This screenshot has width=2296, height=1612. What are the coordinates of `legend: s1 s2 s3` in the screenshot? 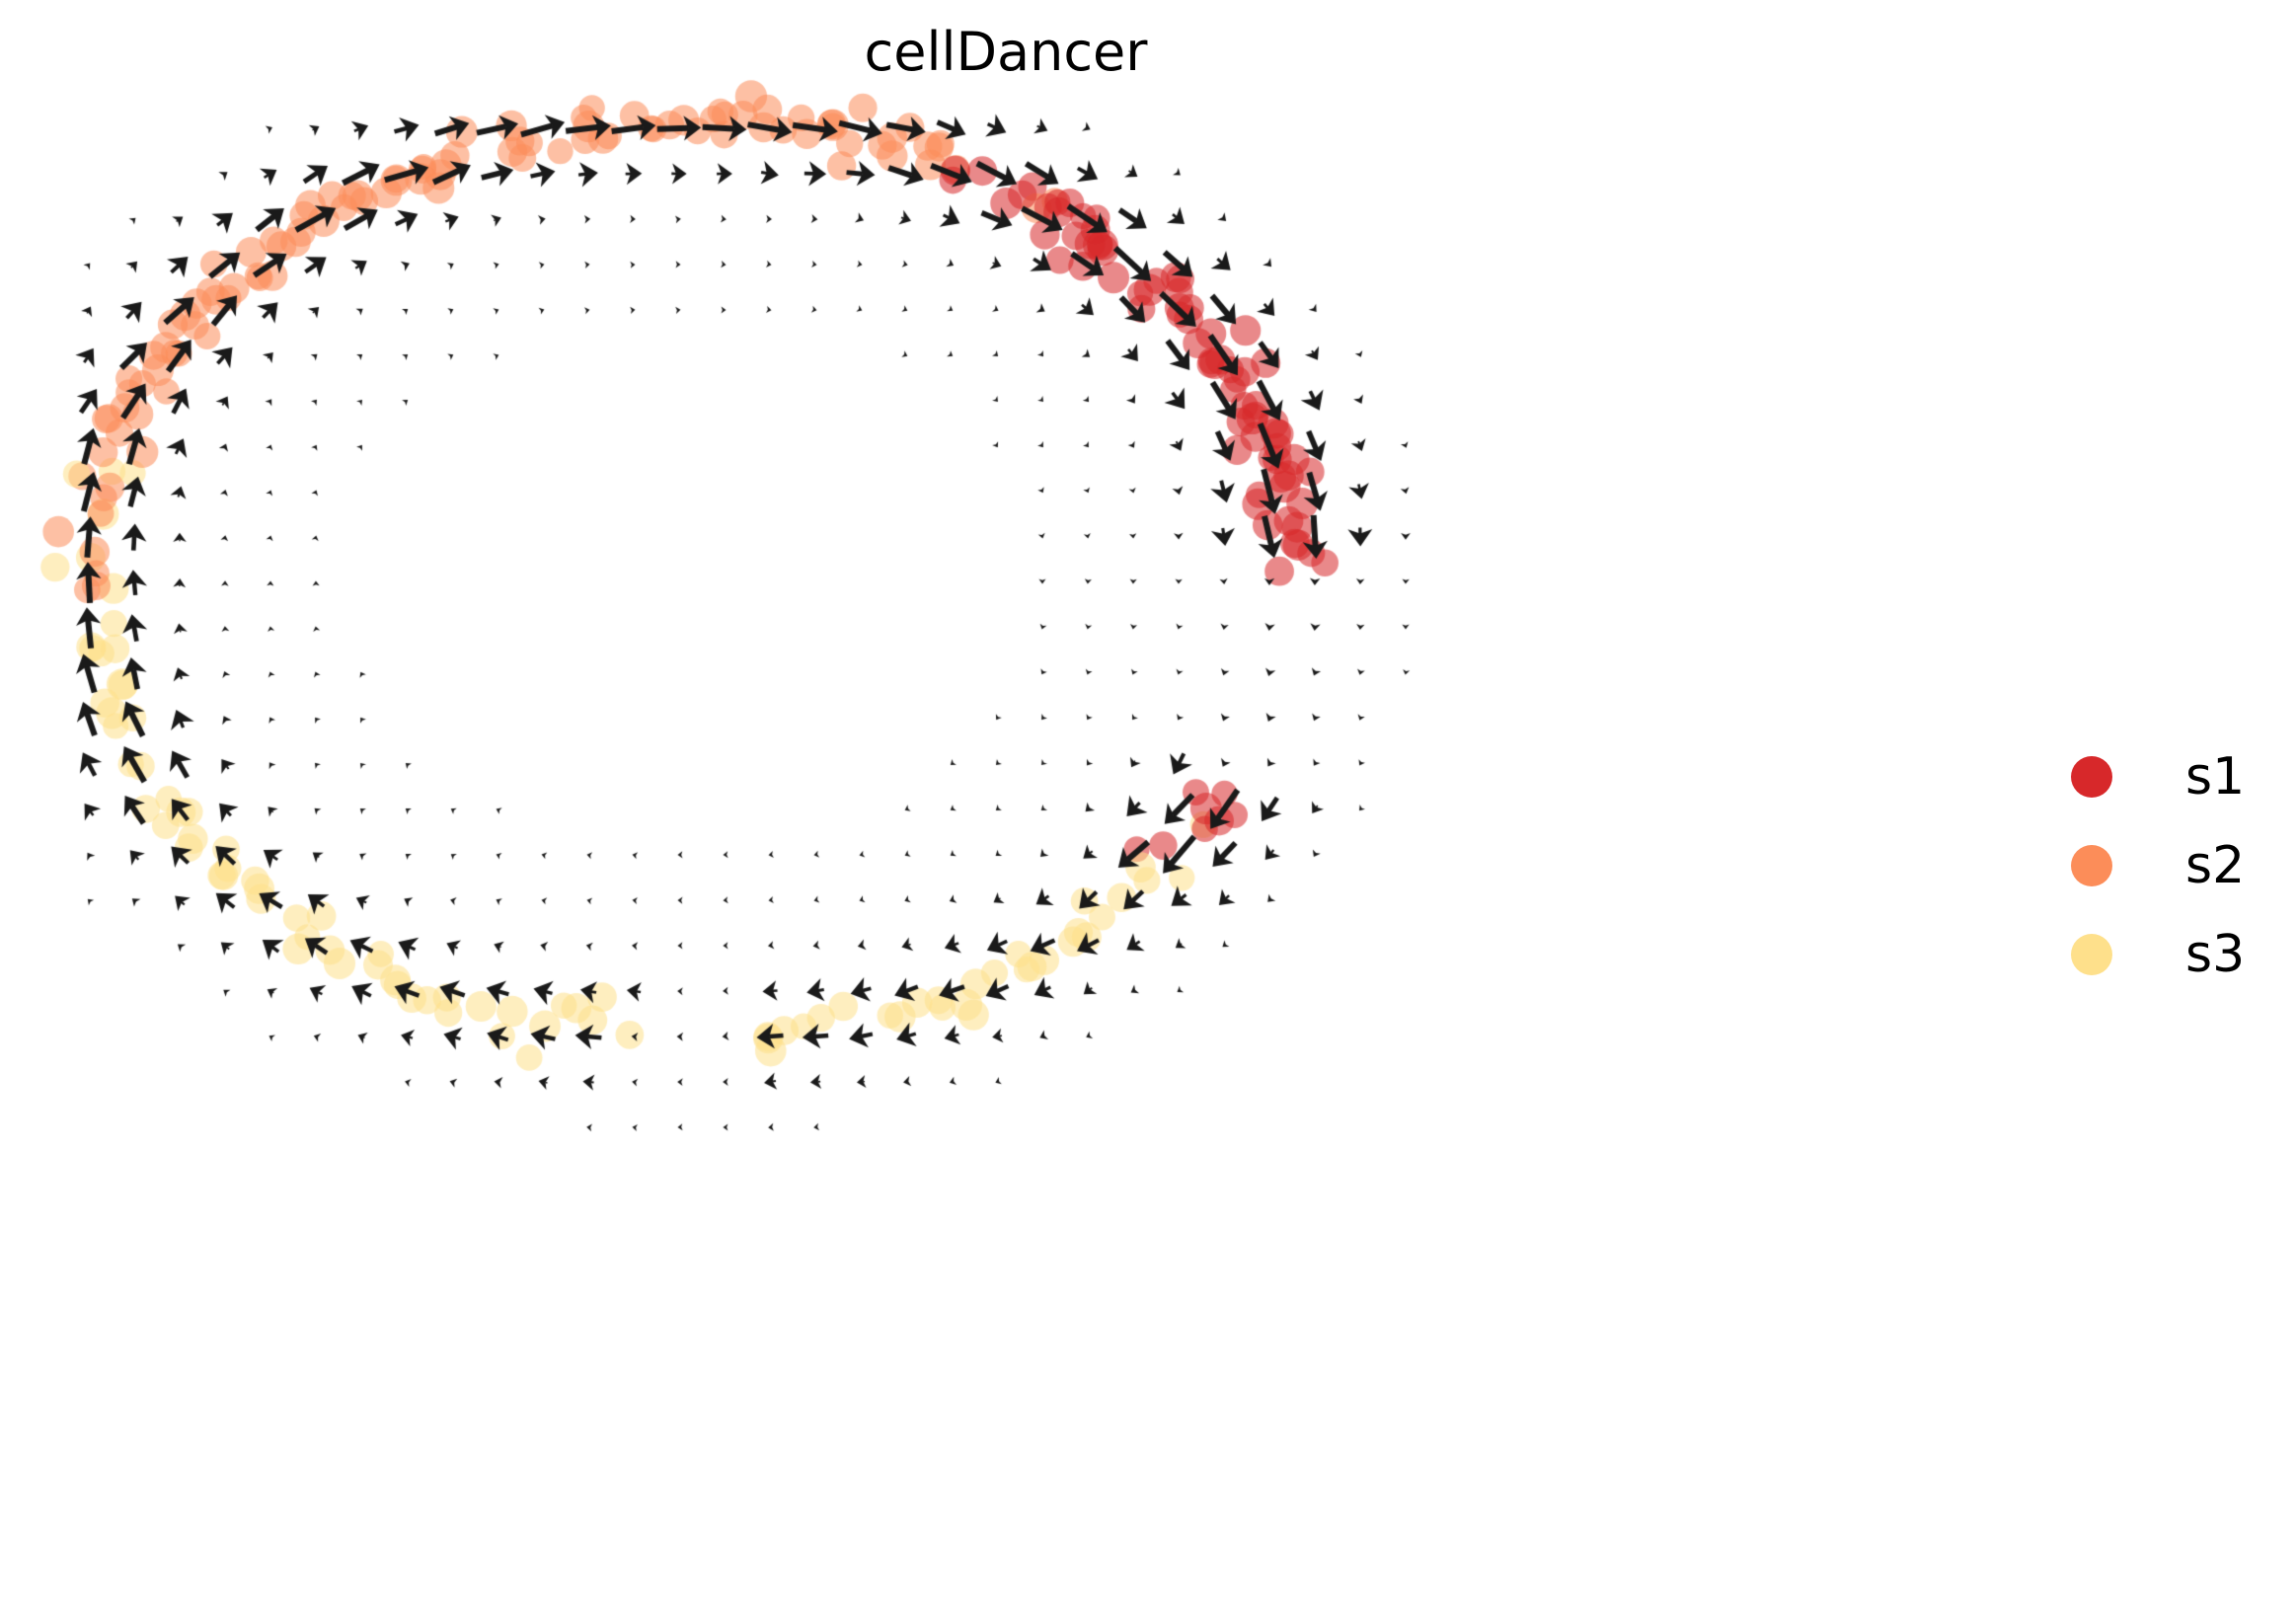 It's located at (2176, 865).